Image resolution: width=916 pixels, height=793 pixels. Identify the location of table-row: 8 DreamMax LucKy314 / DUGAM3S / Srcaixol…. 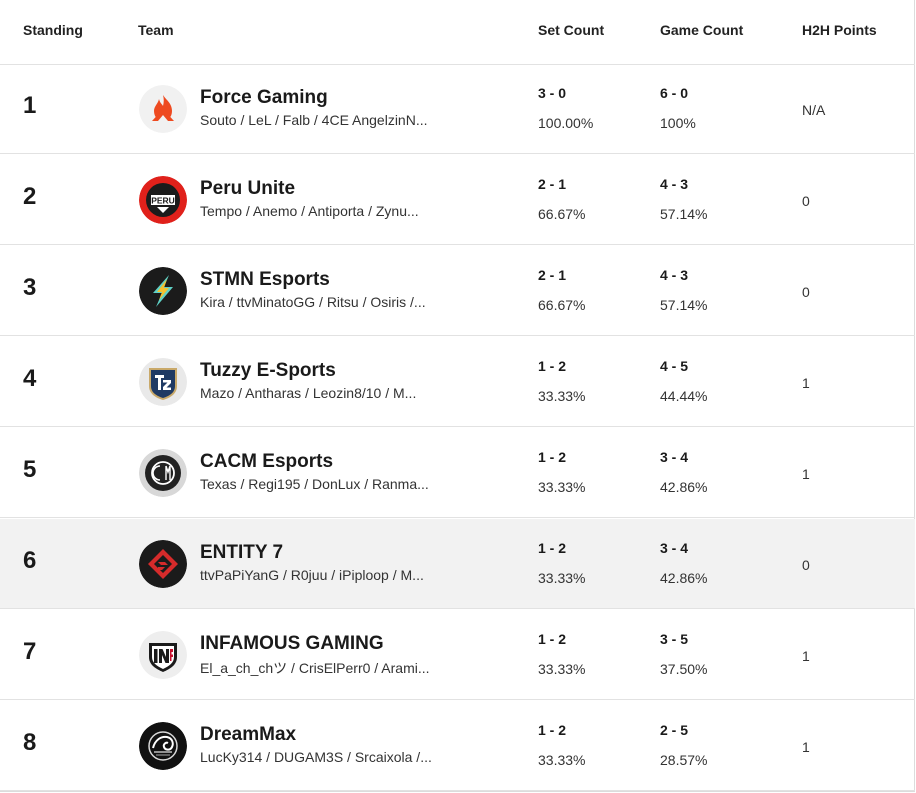
(457, 746).